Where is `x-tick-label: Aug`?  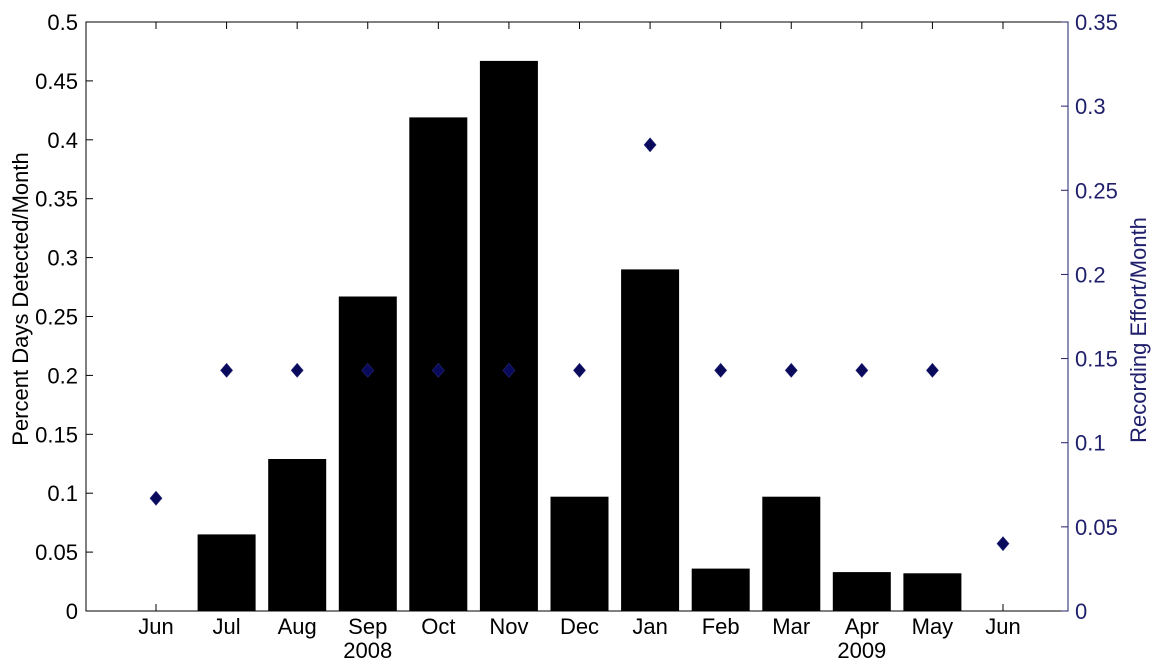 x-tick-label: Aug is located at coordinates (297, 626).